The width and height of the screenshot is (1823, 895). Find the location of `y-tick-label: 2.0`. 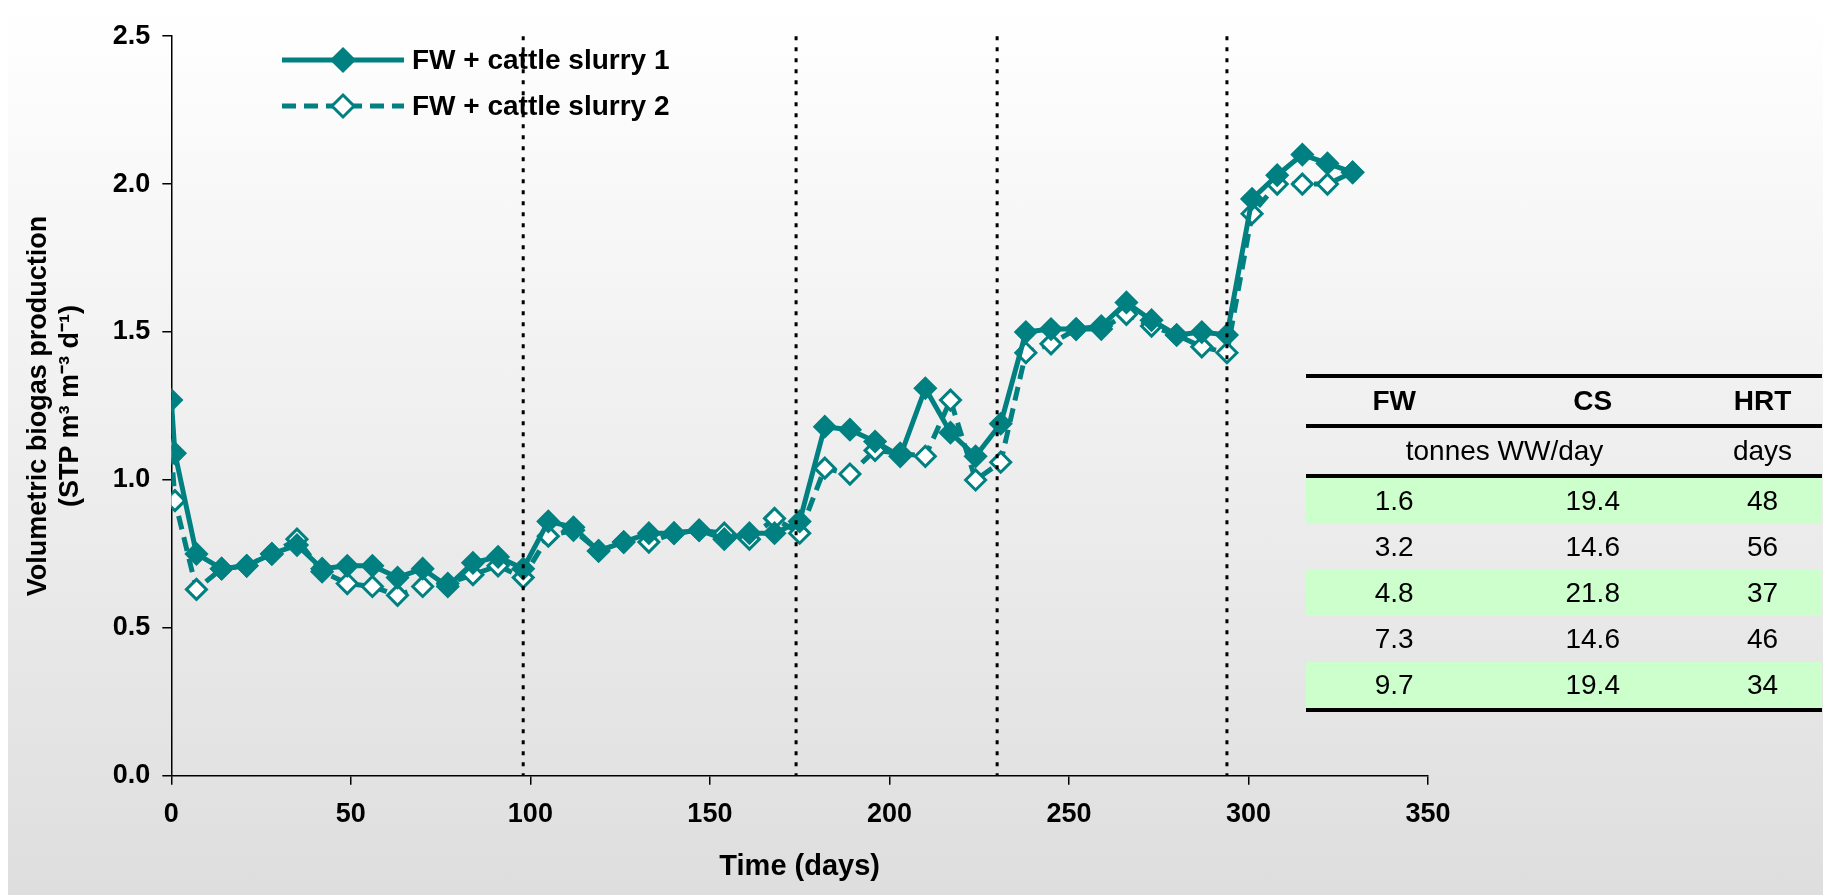

y-tick-label: 2.0 is located at coordinates (131, 182).